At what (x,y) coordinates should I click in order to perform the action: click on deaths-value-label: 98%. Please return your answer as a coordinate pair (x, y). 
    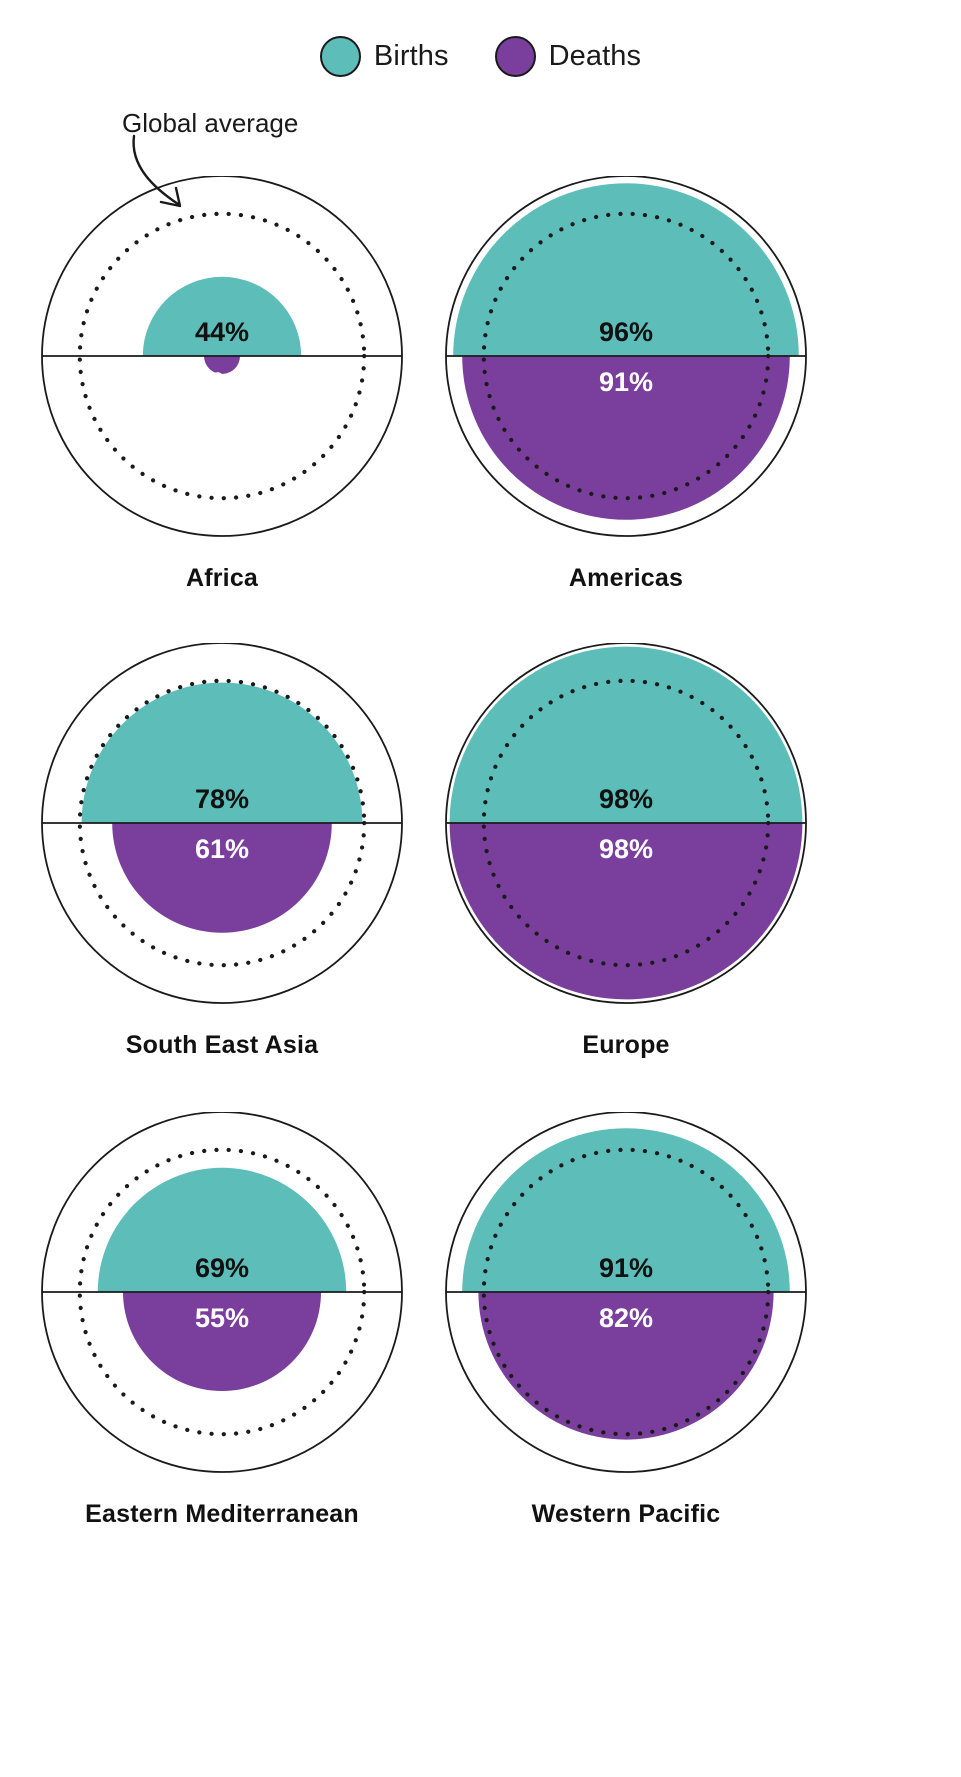
    Looking at the image, I should click on (626, 849).